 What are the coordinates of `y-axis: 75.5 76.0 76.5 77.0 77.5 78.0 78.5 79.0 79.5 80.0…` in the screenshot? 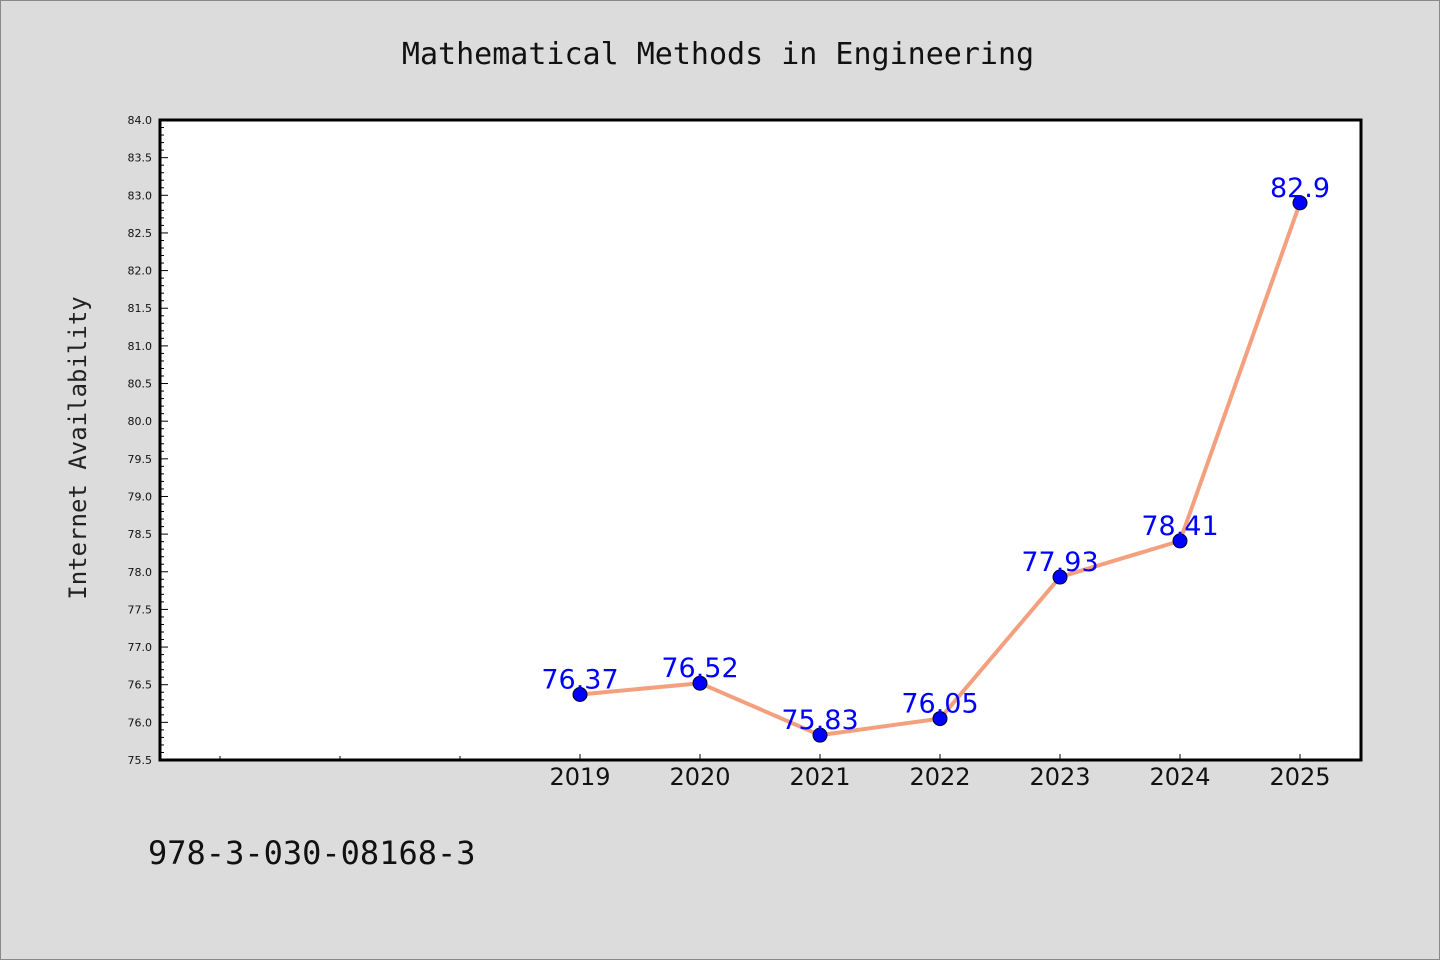 It's located at (148, 440).